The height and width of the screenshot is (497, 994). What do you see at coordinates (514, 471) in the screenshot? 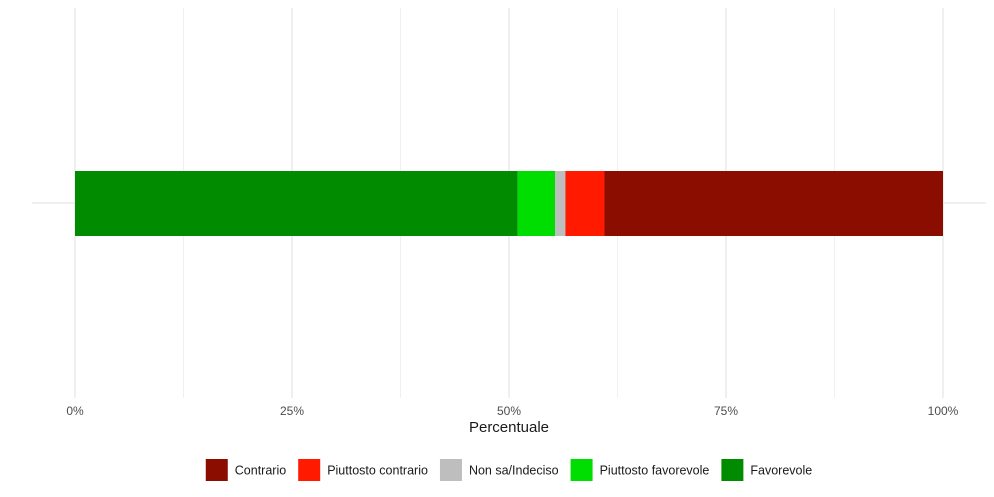
I see `legend-label: Non sa/Indeciso` at bounding box center [514, 471].